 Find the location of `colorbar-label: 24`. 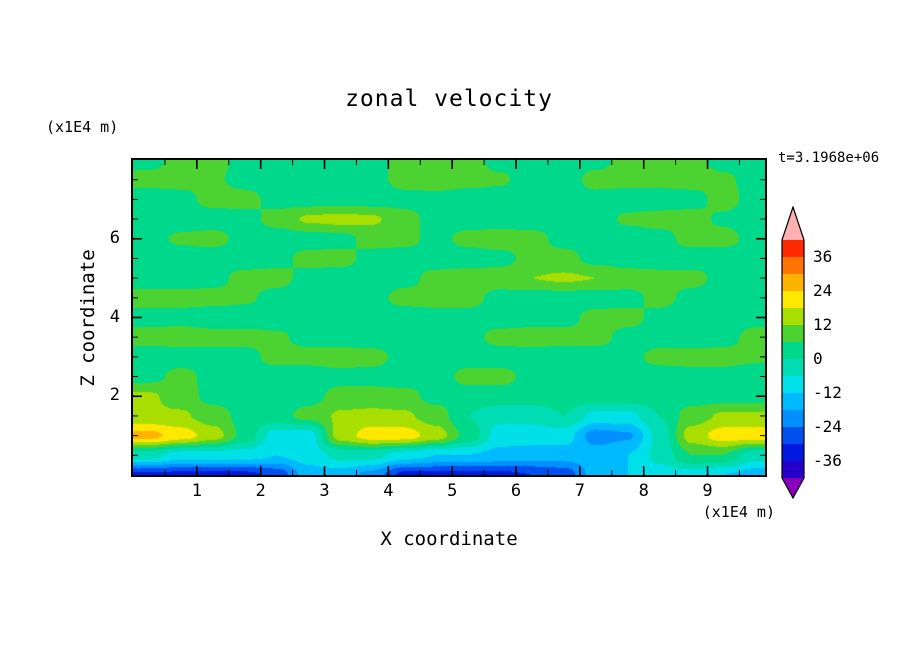

colorbar-label: 24 is located at coordinates (823, 290).